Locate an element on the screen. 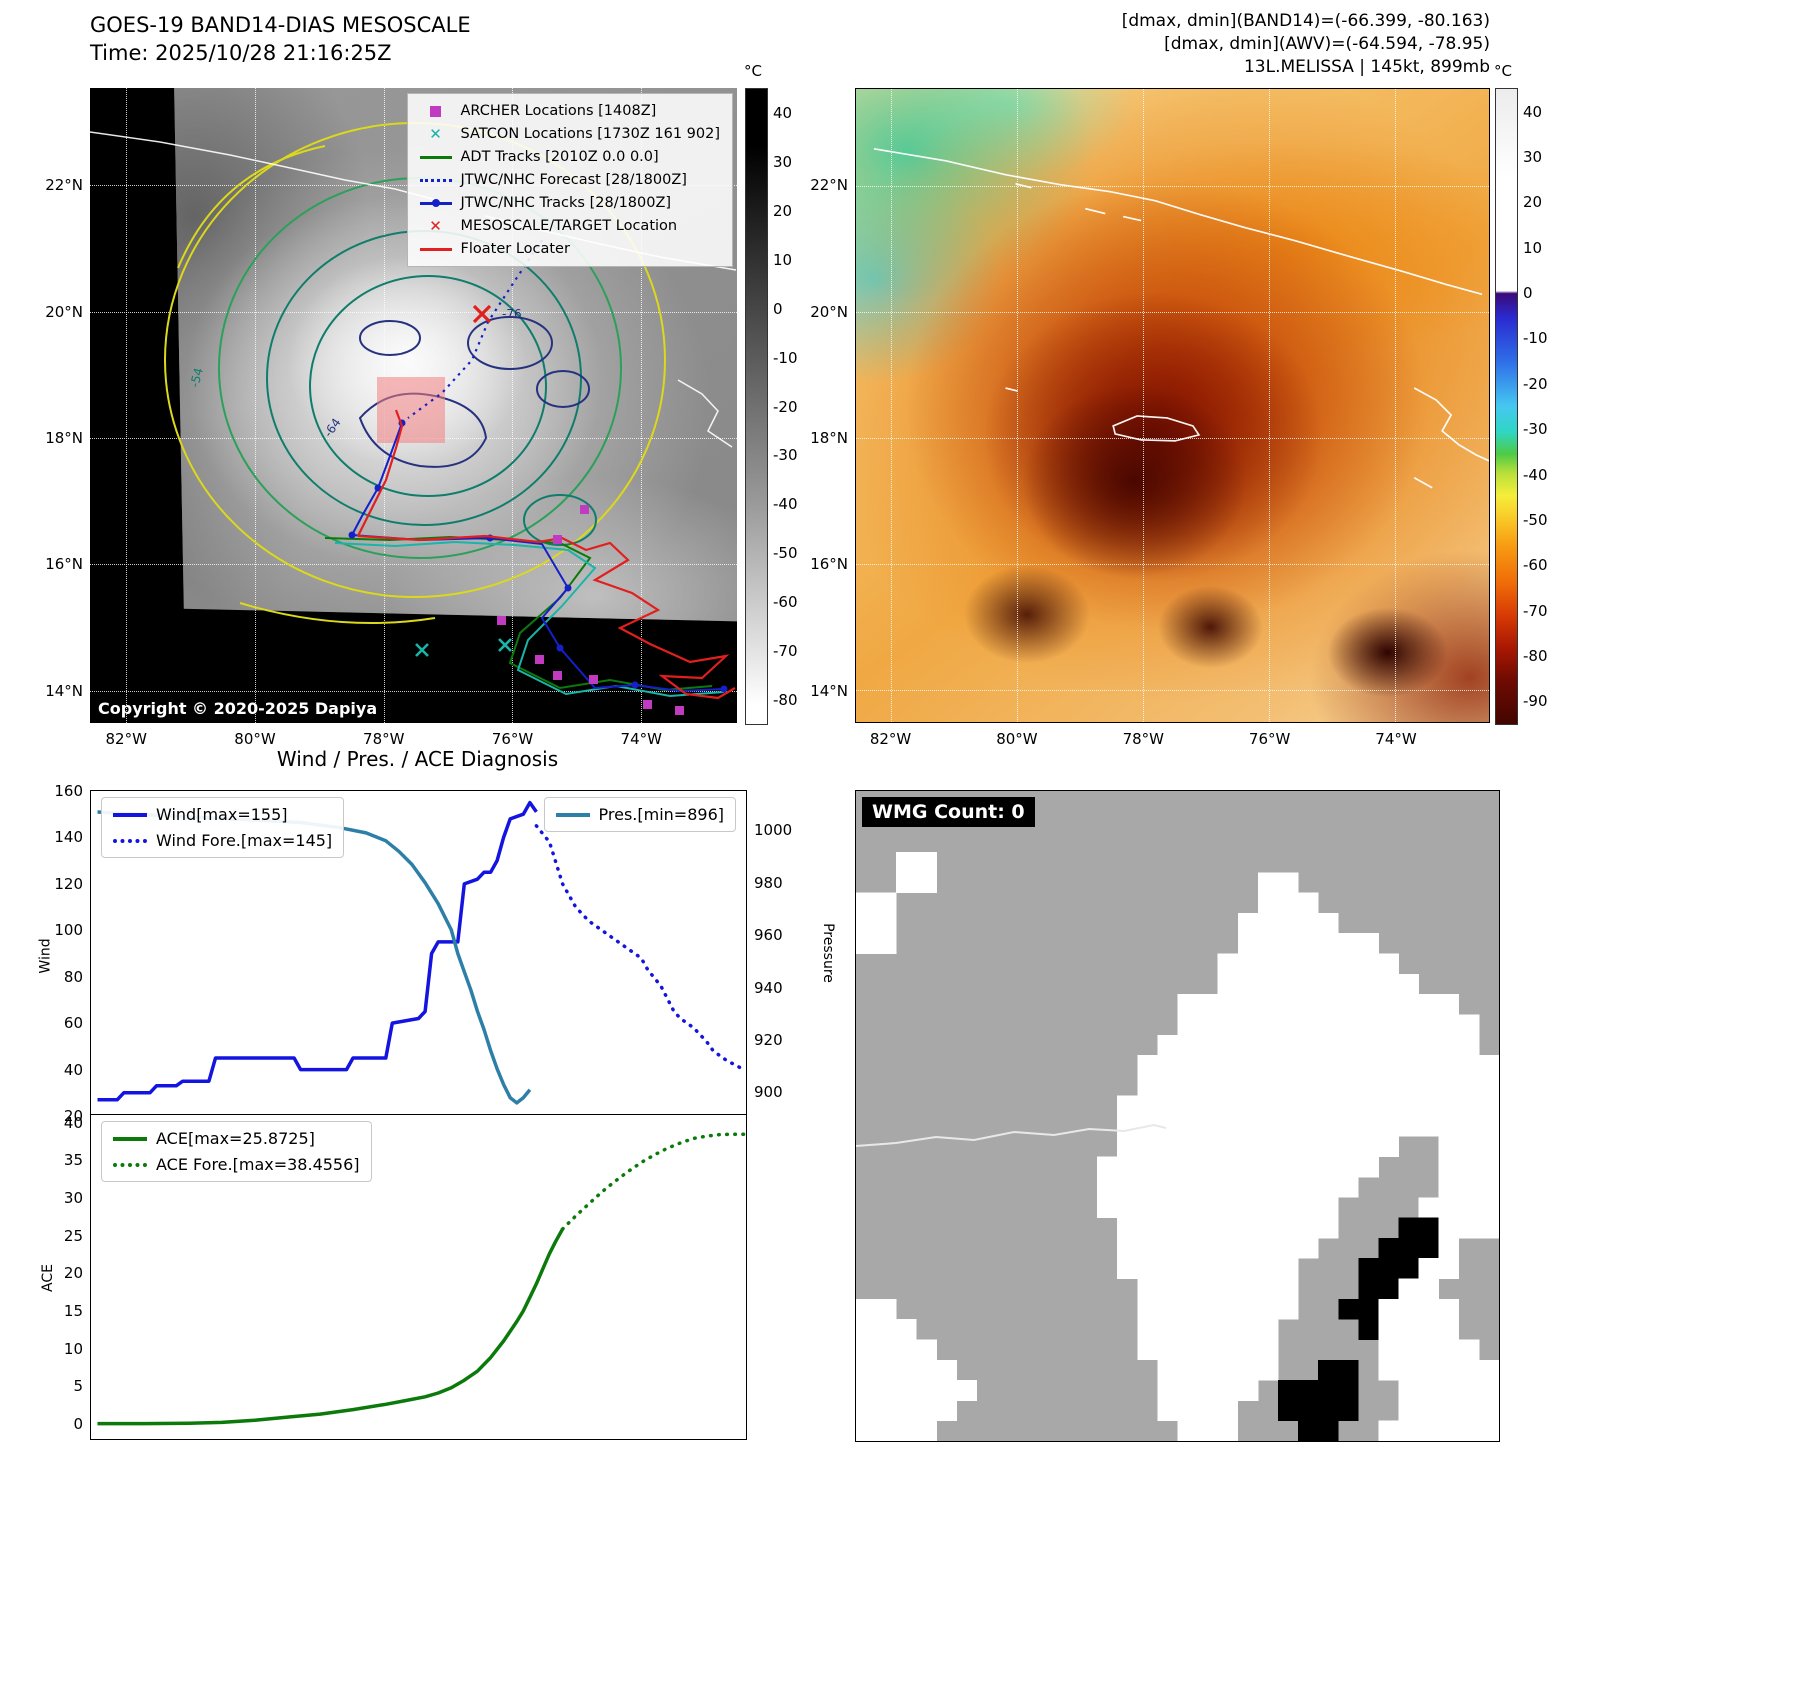 The height and width of the screenshot is (1690, 1797). colorbar-tick-label: -30 is located at coordinates (1535, 429).